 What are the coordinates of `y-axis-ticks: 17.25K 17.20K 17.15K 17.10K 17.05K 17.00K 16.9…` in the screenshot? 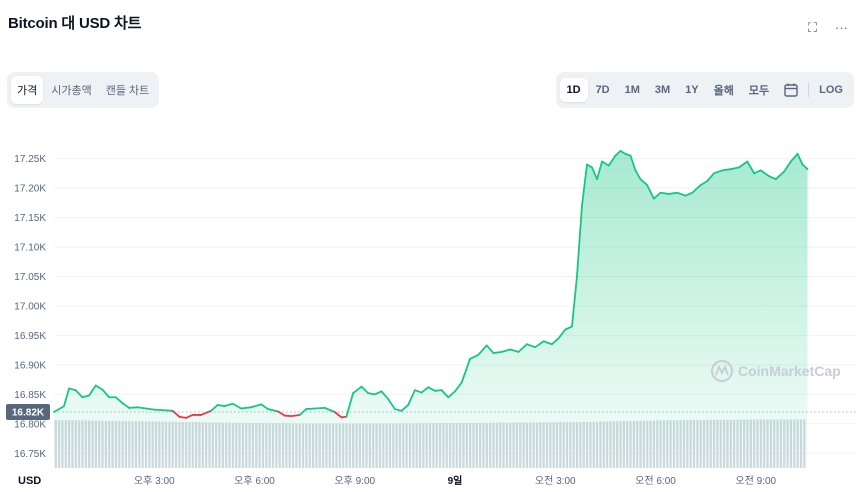 It's located at (30, 307).